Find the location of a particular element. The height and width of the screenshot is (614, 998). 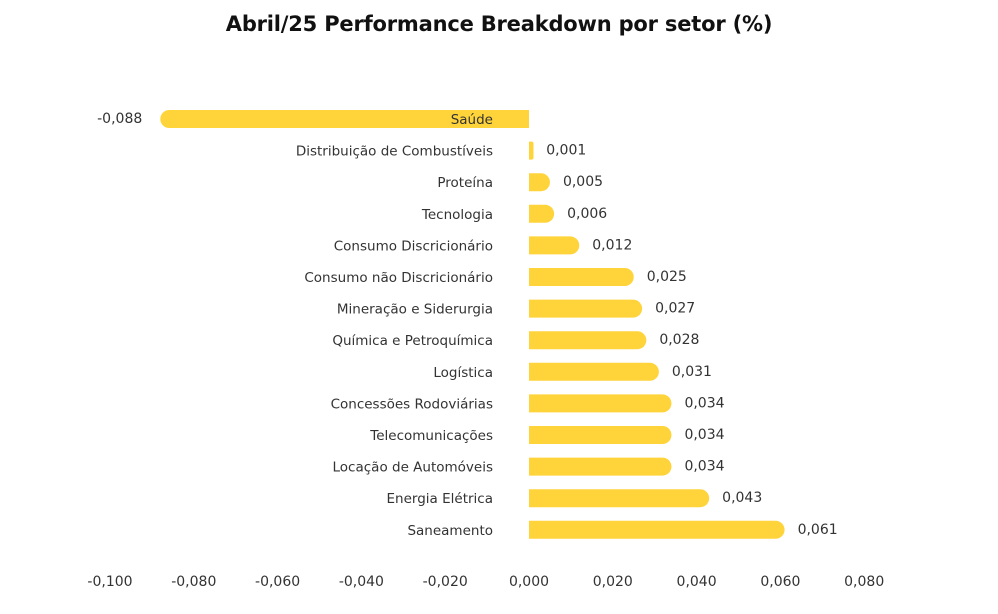

category-label: Locação de Automóveis is located at coordinates (413, 468).